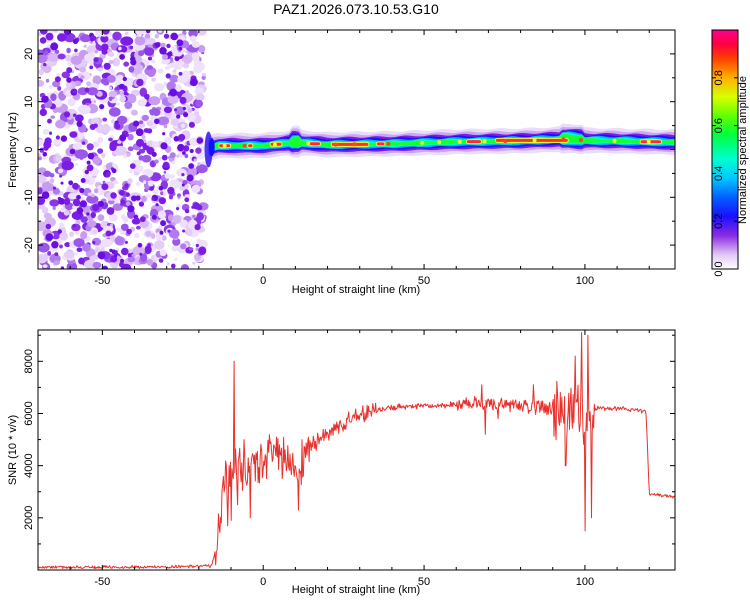 Image resolution: width=750 pixels, height=600 pixels. I want to click on colorbar-ticks: 0.0 0.2 0.4 0.6 0.8, so click(725, 173).